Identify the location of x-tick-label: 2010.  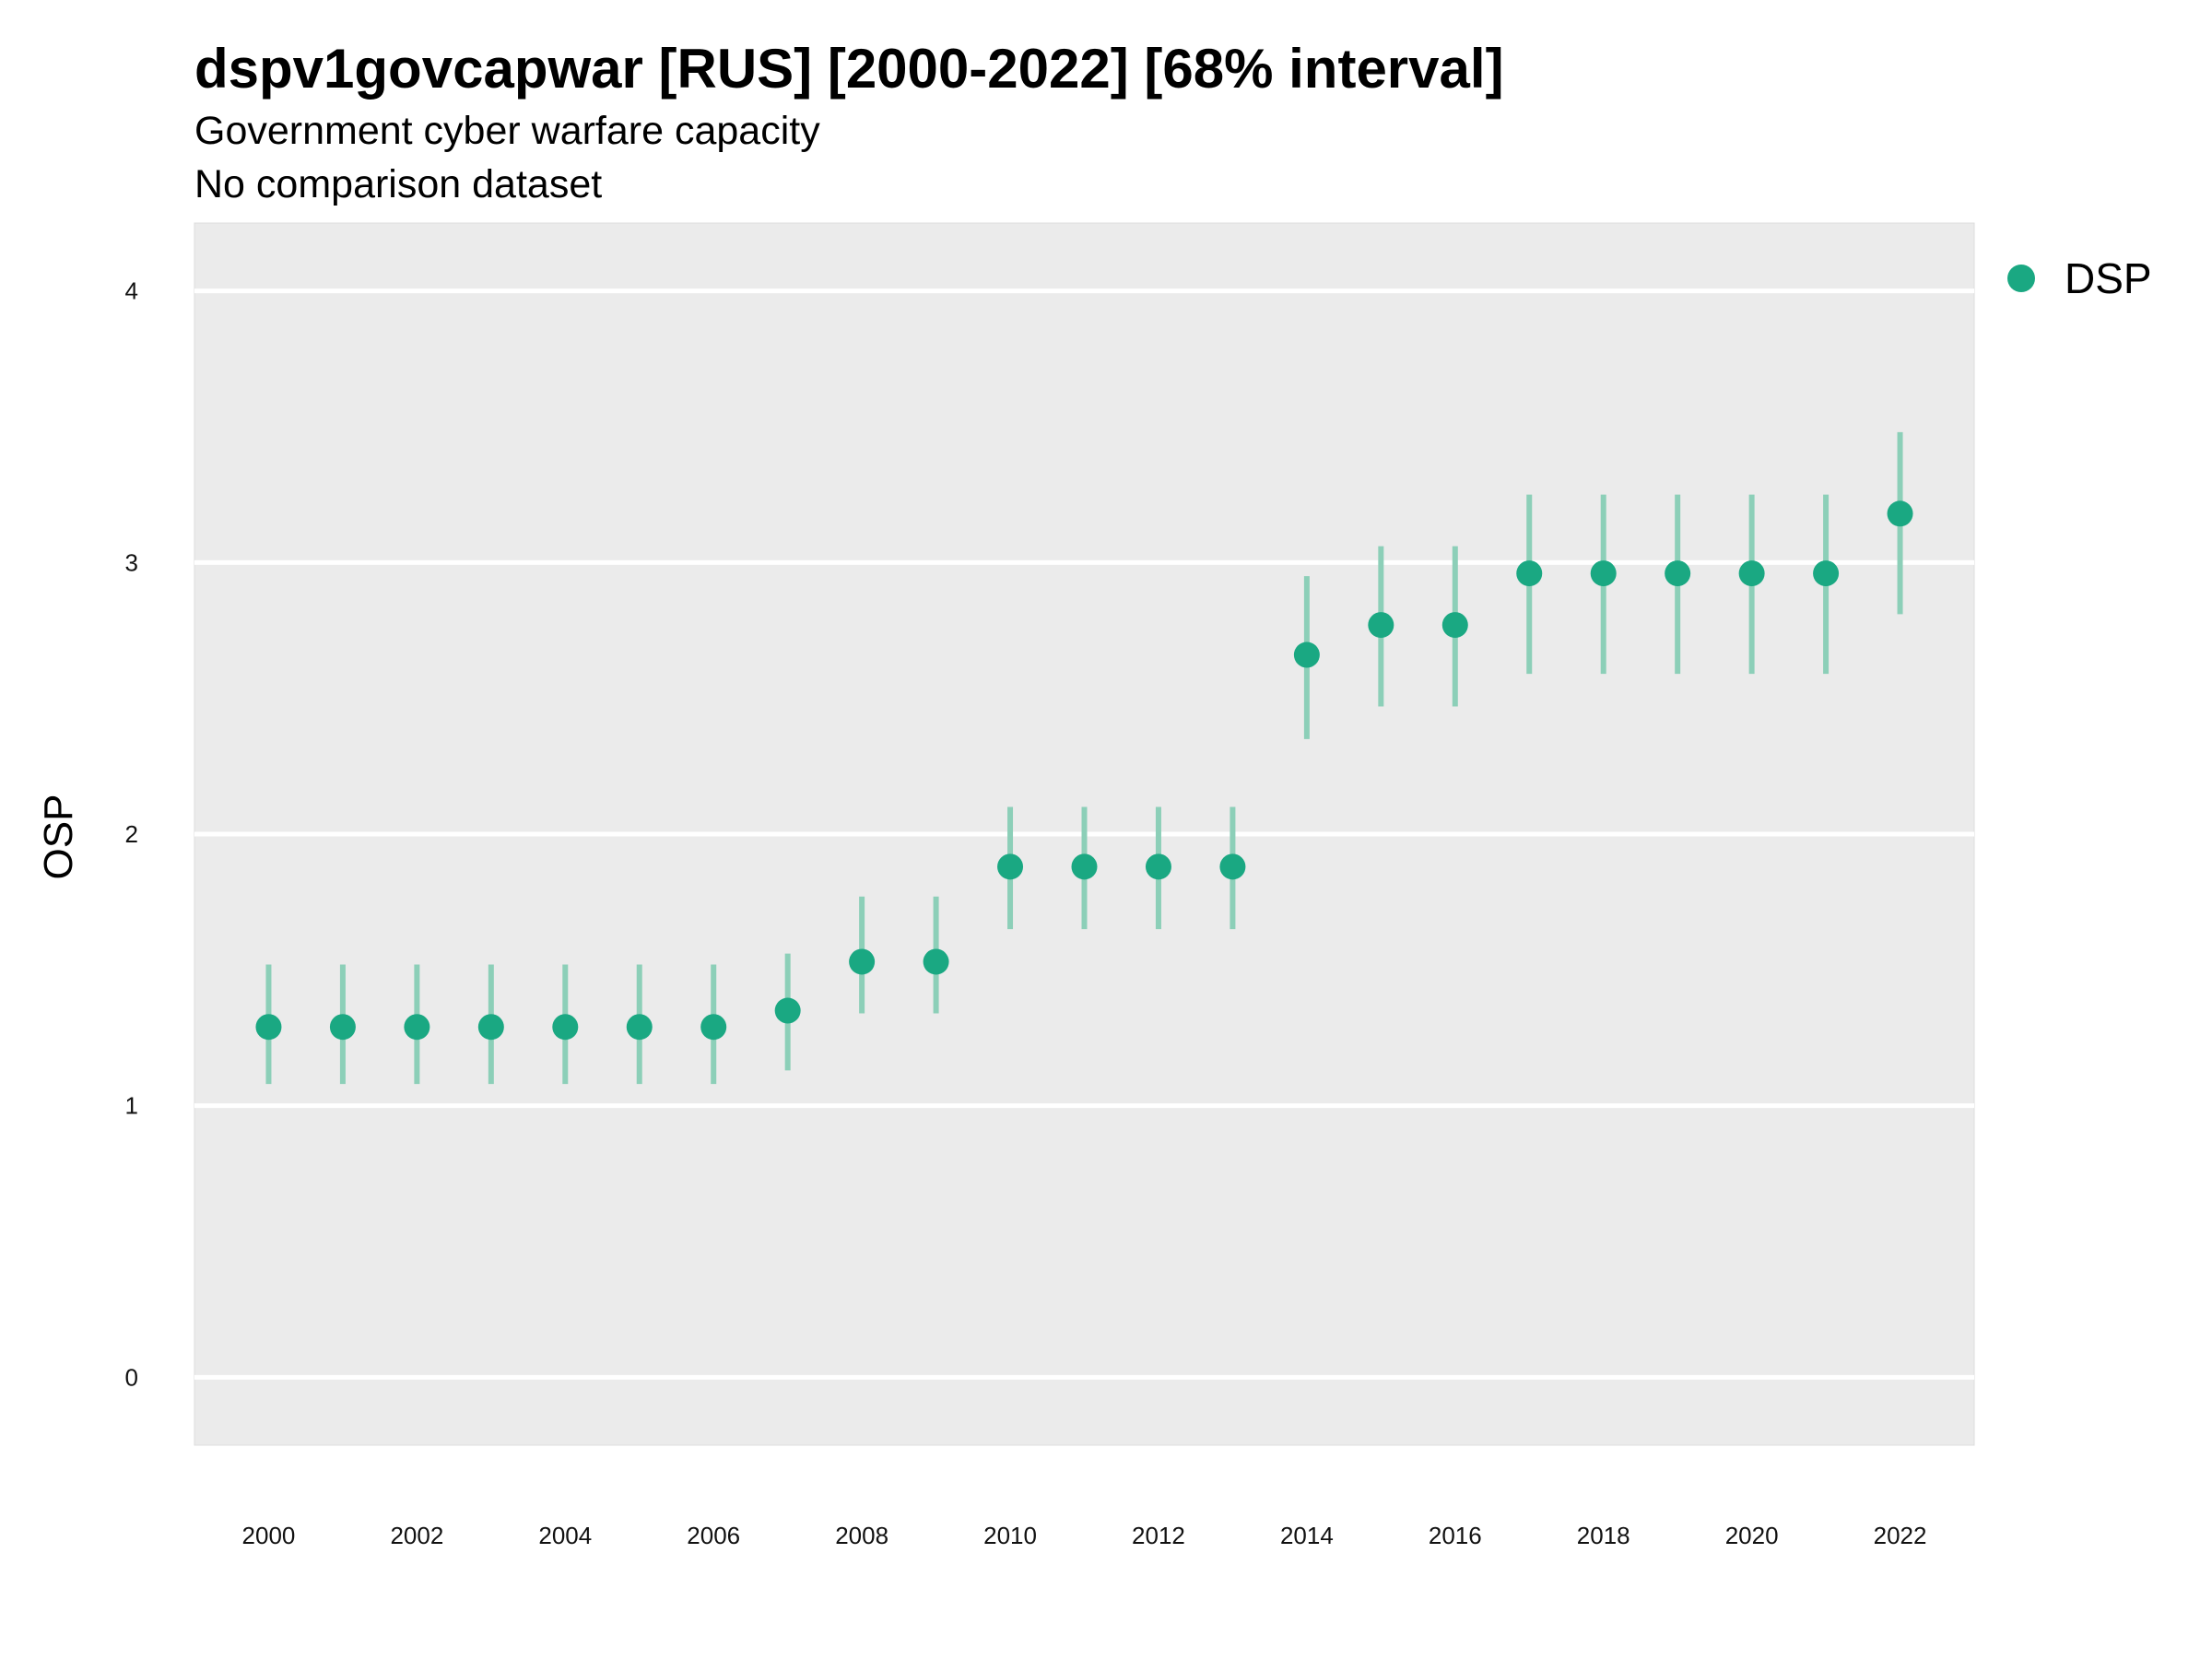
(1010, 1535).